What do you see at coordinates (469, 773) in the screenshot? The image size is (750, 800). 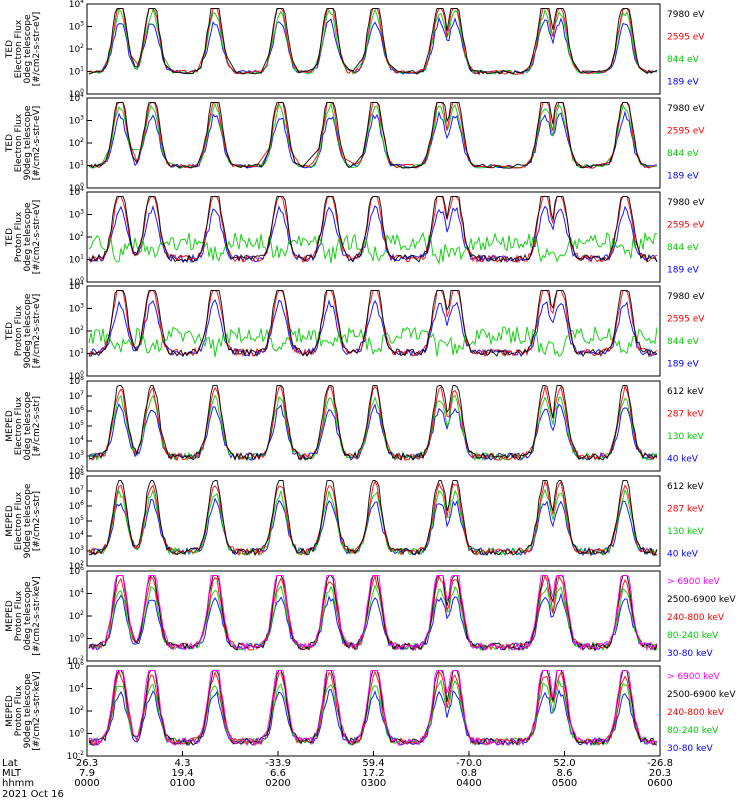 I see `x-tick-label-mlt: 0.8` at bounding box center [469, 773].